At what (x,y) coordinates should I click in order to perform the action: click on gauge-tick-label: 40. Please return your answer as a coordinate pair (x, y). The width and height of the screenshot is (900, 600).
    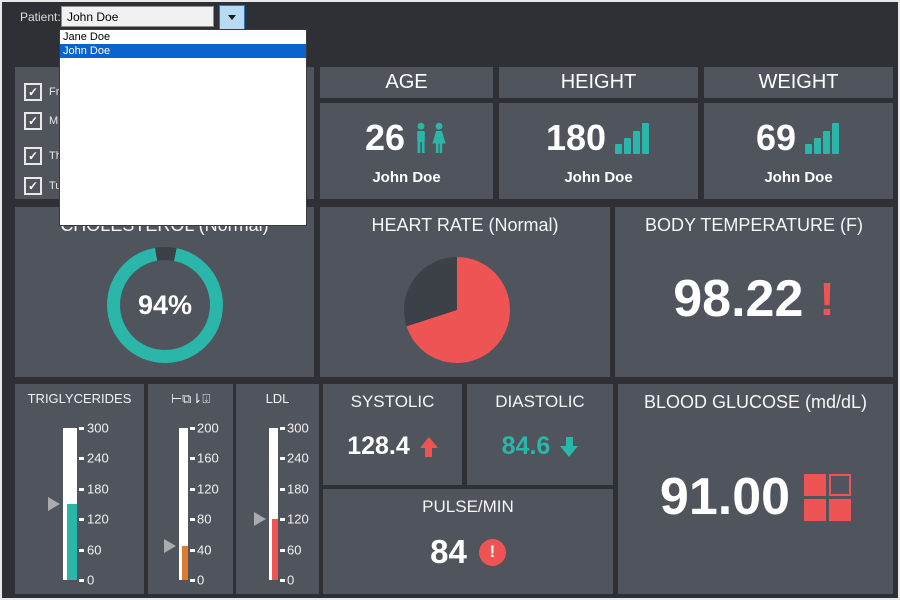
    Looking at the image, I should click on (204, 550).